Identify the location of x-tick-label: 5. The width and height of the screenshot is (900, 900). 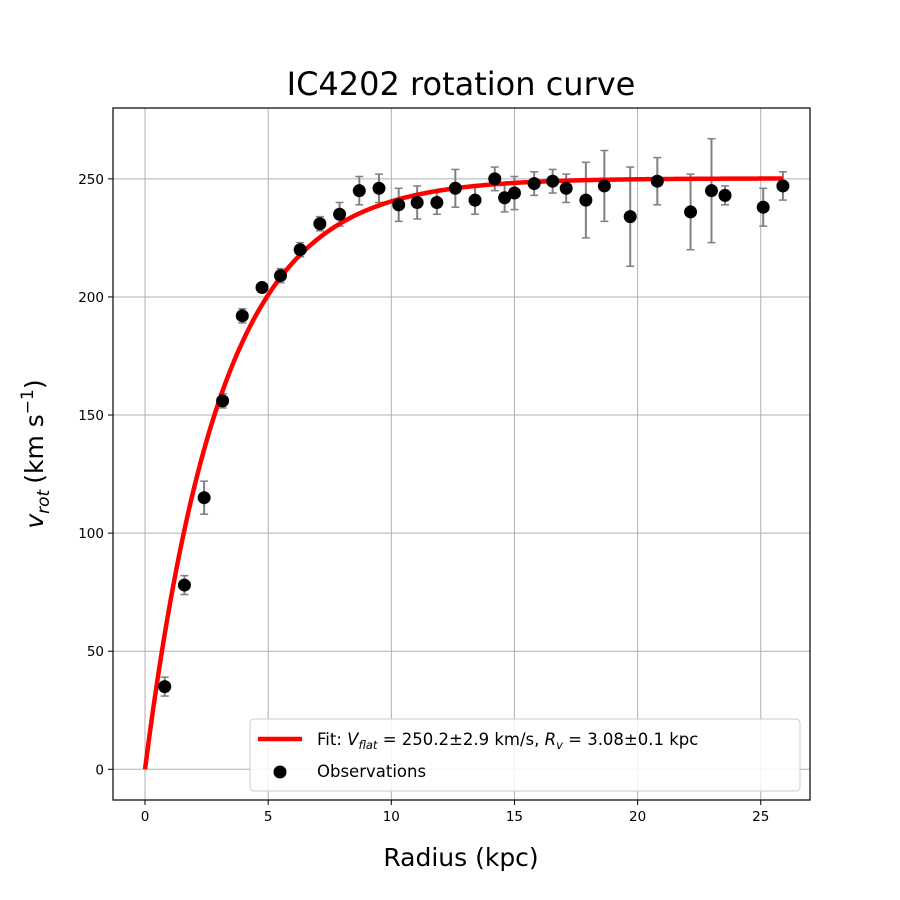
(268, 817).